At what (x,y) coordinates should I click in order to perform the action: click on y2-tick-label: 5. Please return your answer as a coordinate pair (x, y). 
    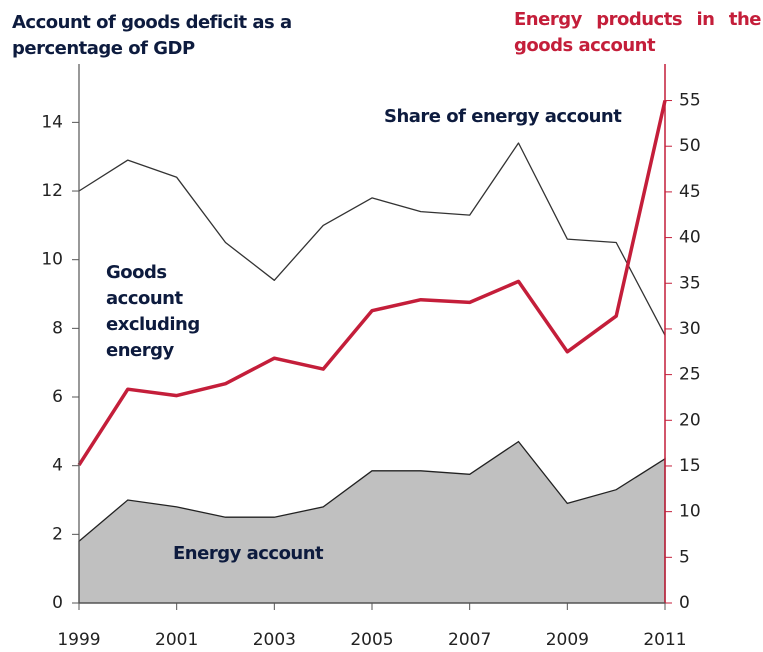
    Looking at the image, I should click on (684, 557).